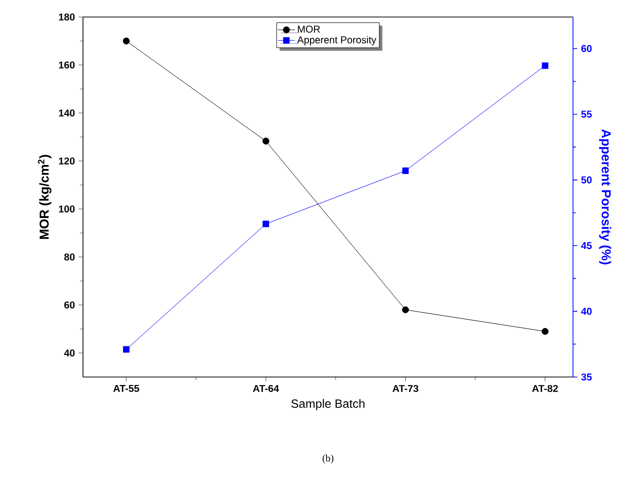  Describe the element at coordinates (45, 196) in the screenshot. I see `y-axis-title: MOR (kg/cm$^{2}$)` at that location.